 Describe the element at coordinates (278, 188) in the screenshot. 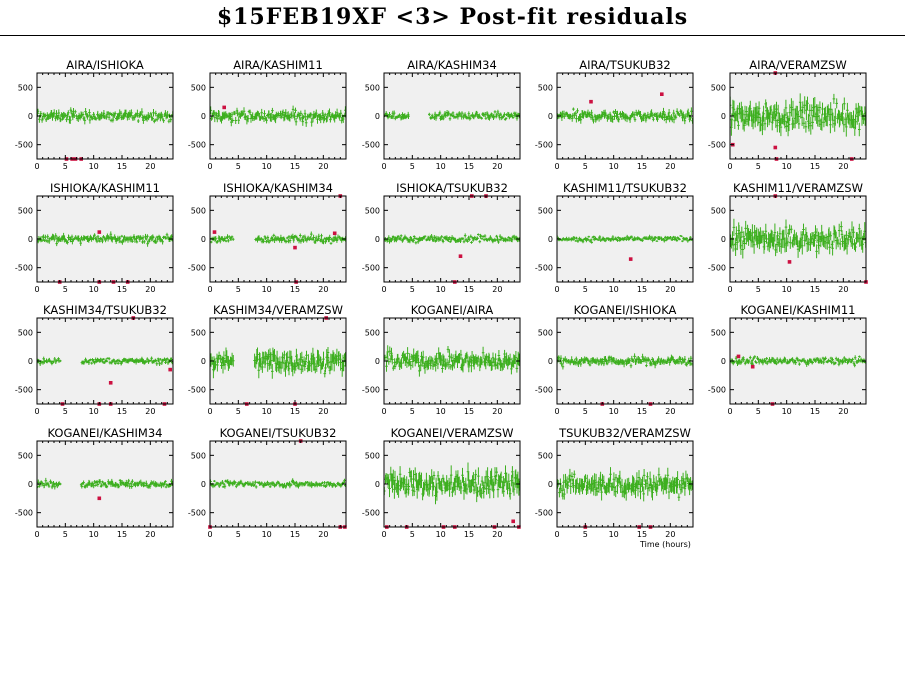

I see `panel-title: ISHIOKA/KASHIM34` at that location.